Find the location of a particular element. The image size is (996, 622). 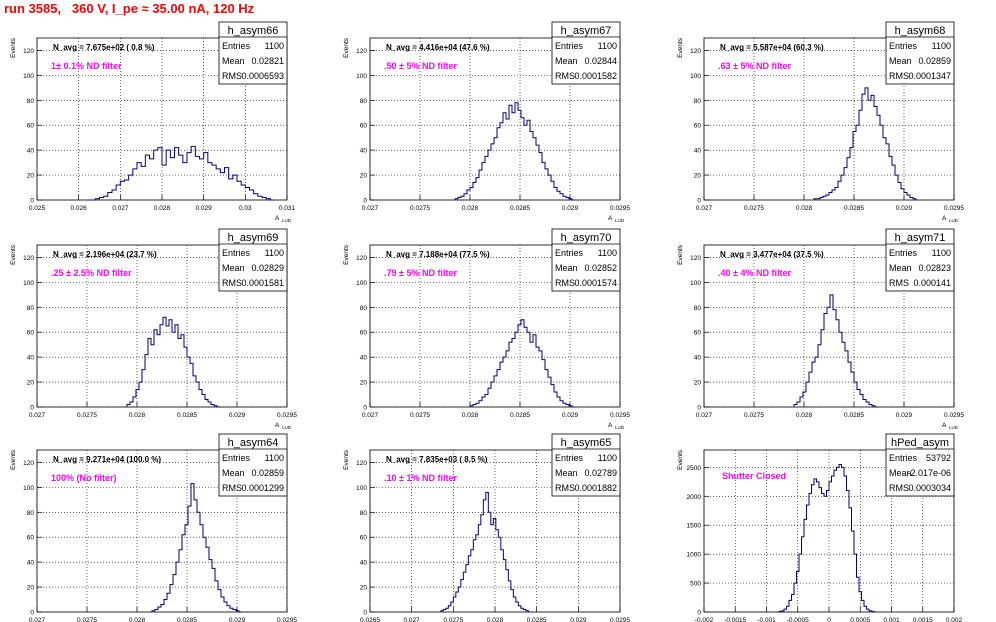

x-tick-label: 0.002 is located at coordinates (954, 619).